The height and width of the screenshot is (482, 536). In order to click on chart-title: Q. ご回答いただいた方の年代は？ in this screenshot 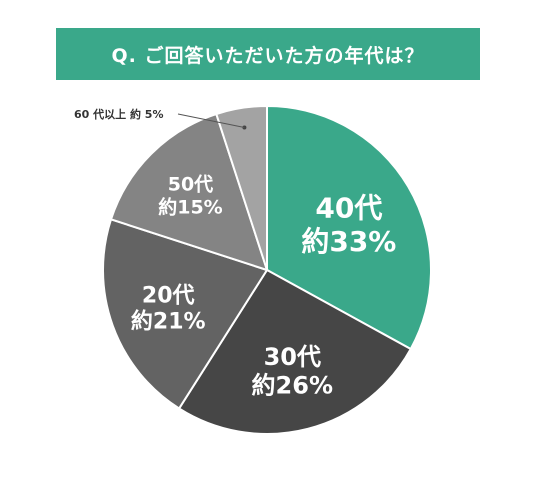, I will do `click(268, 55)`.